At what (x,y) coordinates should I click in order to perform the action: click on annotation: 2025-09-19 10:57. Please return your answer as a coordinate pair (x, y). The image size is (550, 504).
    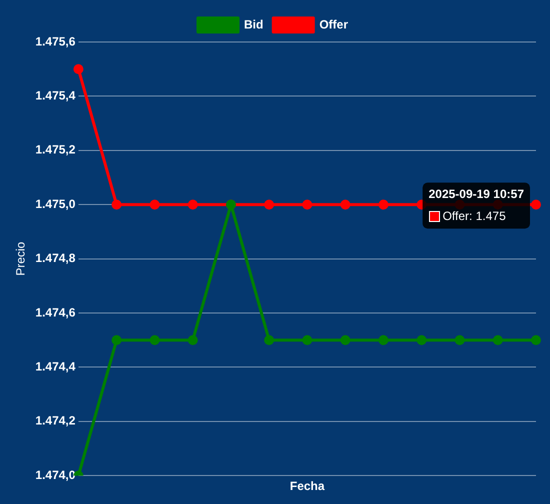
    Looking at the image, I should click on (476, 193).